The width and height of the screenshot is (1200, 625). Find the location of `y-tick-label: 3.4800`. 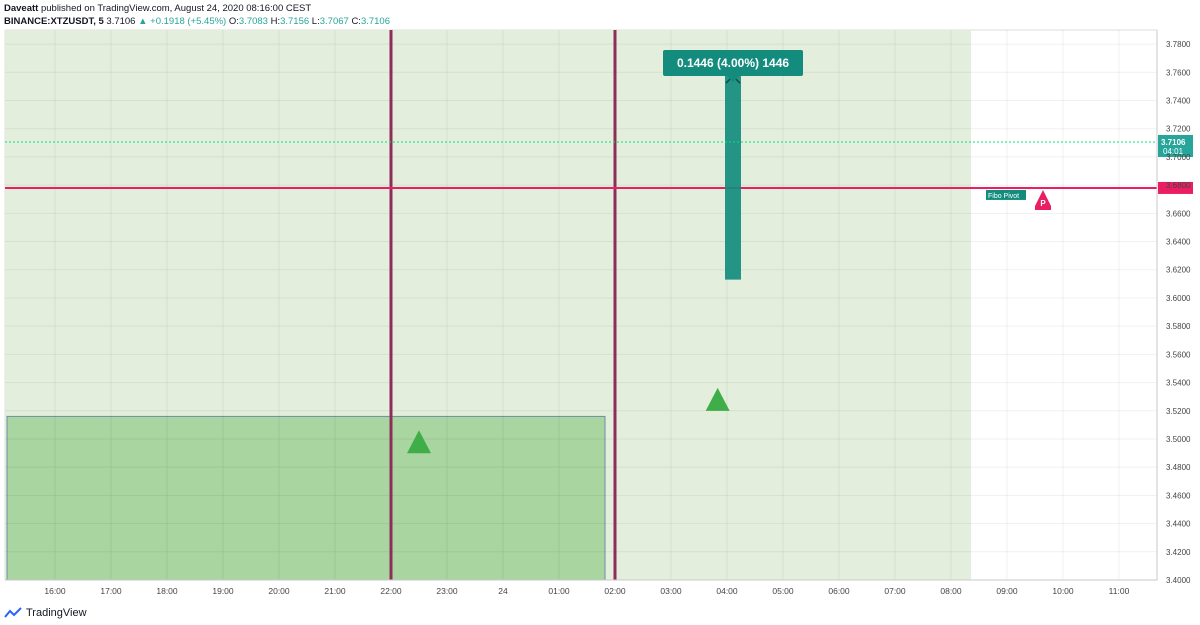

y-tick-label: 3.4800 is located at coordinates (1178, 467).